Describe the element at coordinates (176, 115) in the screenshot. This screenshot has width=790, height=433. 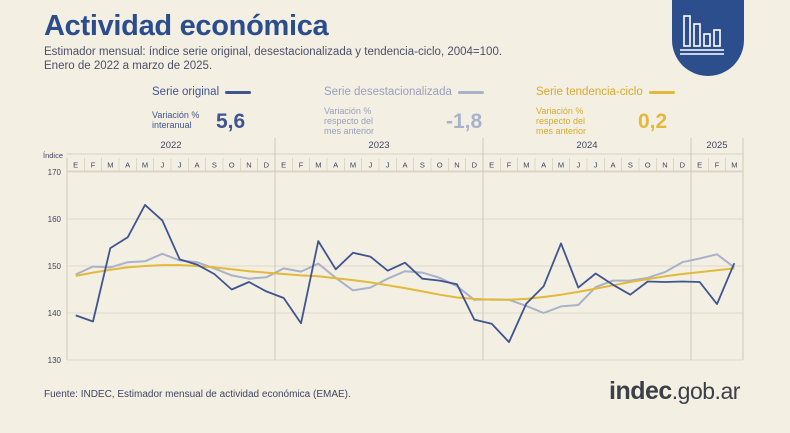
I see `kpi-original-label-line: Variación %` at that location.